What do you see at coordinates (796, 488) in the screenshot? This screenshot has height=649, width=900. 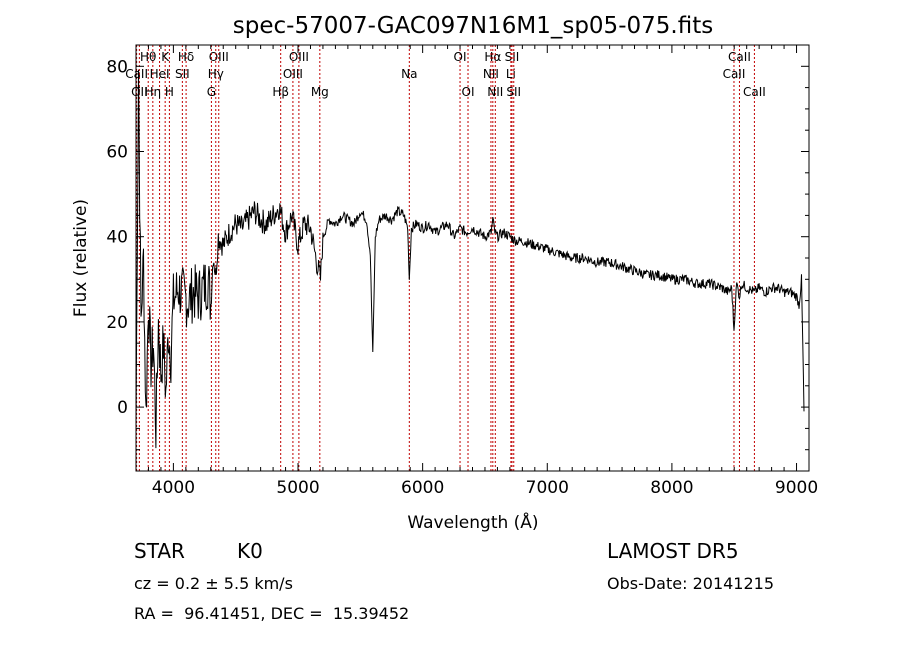 I see `x-tick-label: 9000` at bounding box center [796, 488].